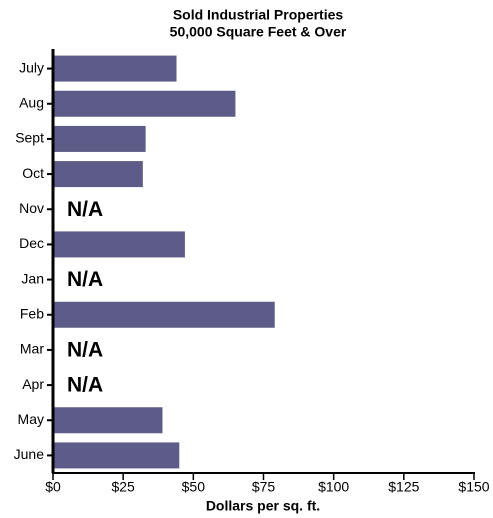 The image size is (493, 518). I want to click on y-tick-label: Feb, so click(32, 313).